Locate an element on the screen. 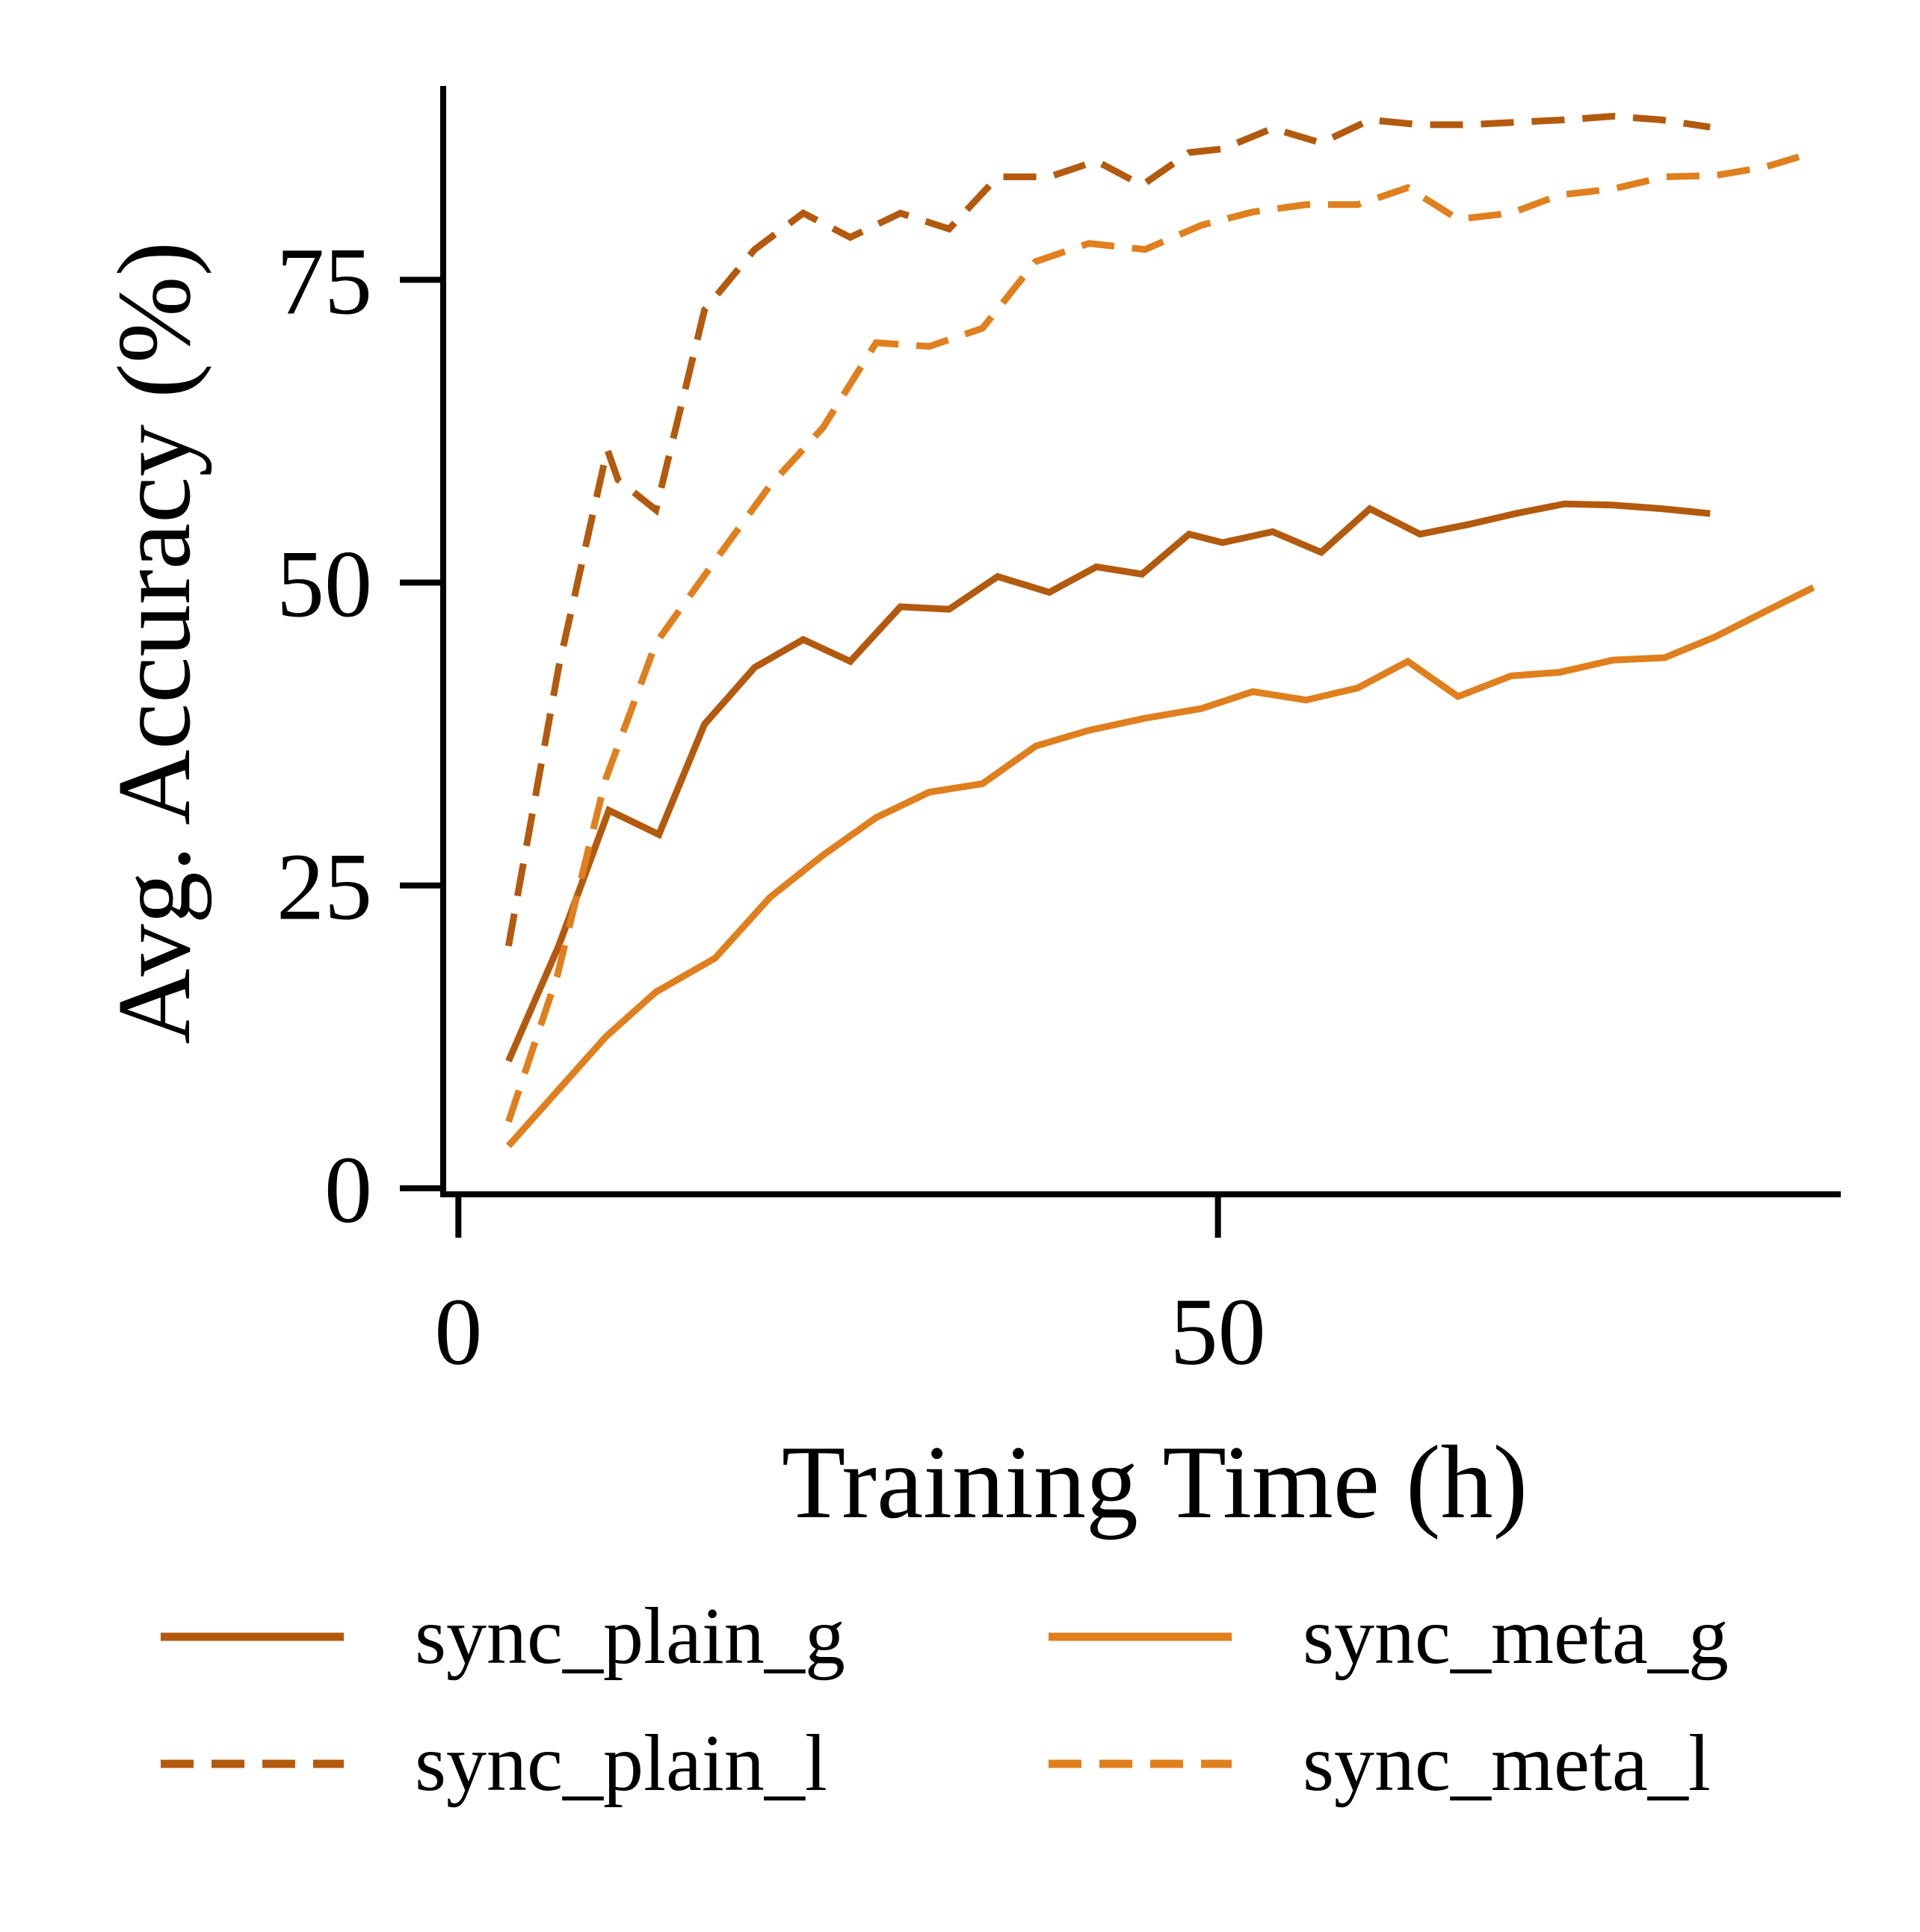 The height and width of the screenshot is (1932, 1920). legend-item-sync_meta_l: sync_meta_l is located at coordinates (1380, 1763).